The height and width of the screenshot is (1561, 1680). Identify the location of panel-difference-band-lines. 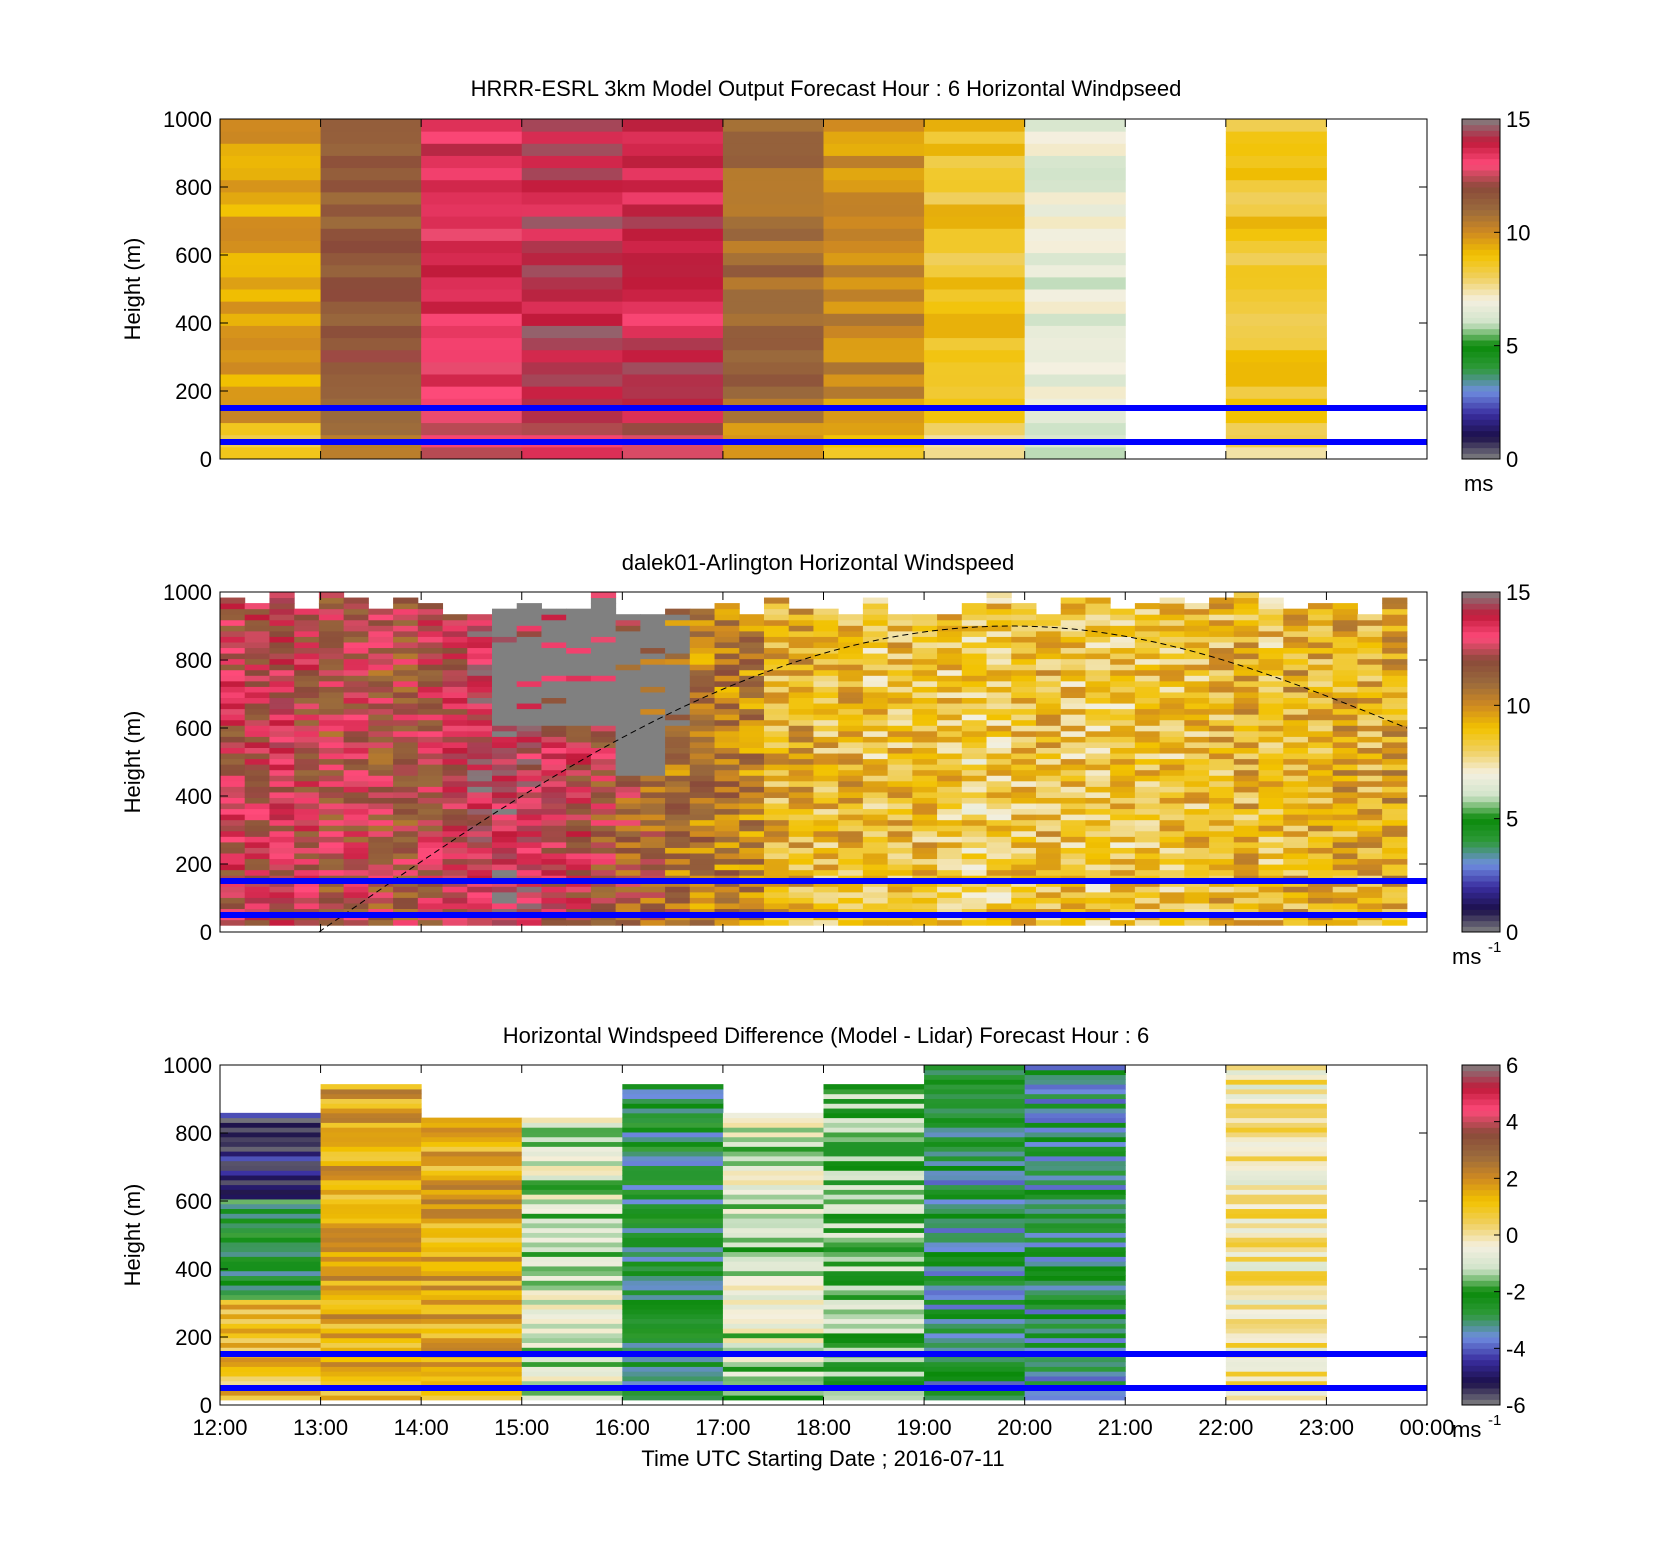
(823, 1371).